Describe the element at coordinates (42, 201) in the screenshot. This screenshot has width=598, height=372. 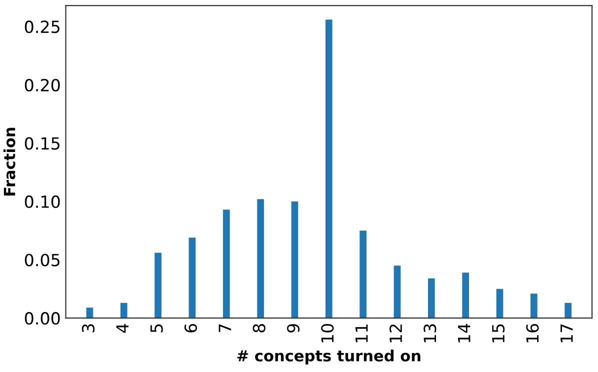
I see `y-tick-label: 0.10` at that location.